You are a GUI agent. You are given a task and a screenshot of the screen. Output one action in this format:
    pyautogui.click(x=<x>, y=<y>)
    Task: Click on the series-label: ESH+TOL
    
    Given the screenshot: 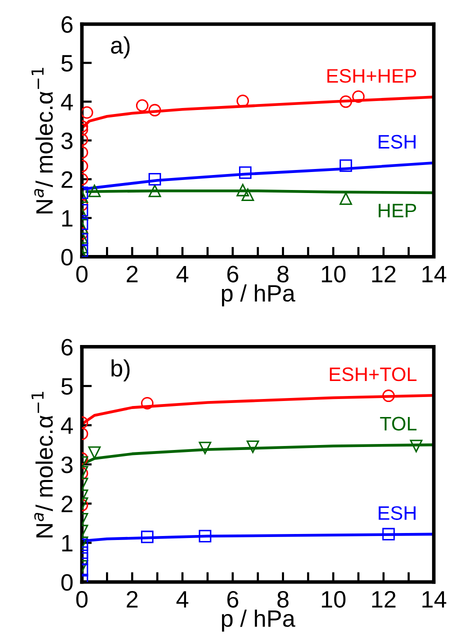 What is the action you would take?
    pyautogui.click(x=373, y=374)
    